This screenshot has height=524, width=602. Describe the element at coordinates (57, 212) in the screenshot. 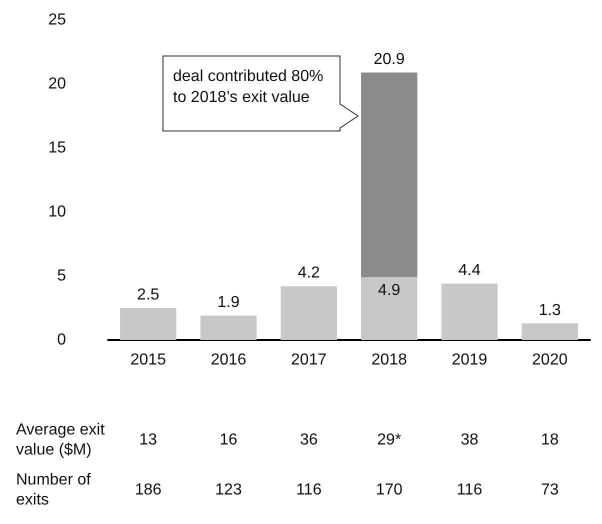

I see `y-tick-label: 10` at that location.